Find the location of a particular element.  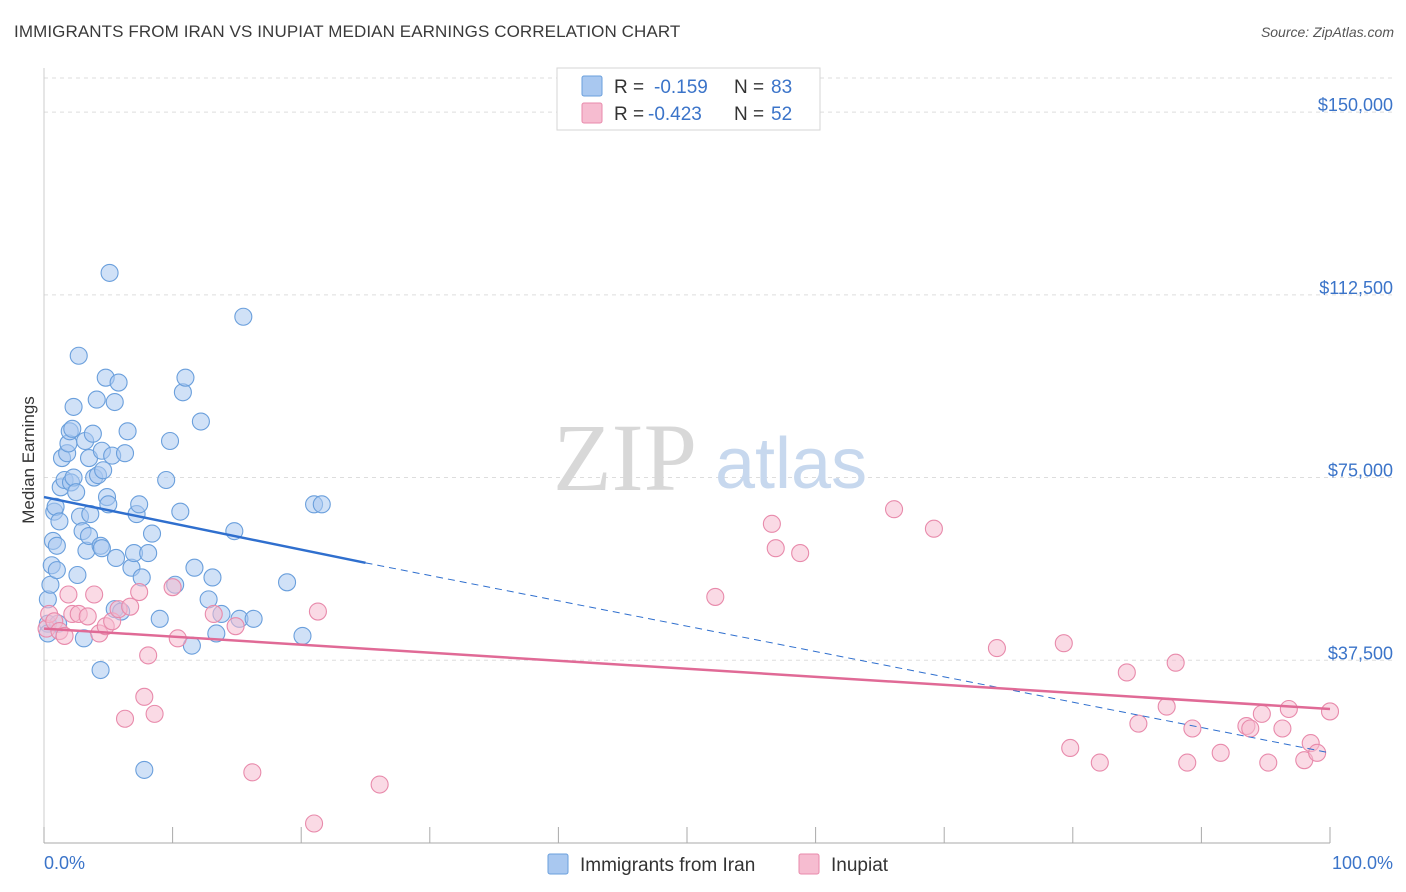

trend-line-iran is located at coordinates (204, 530).